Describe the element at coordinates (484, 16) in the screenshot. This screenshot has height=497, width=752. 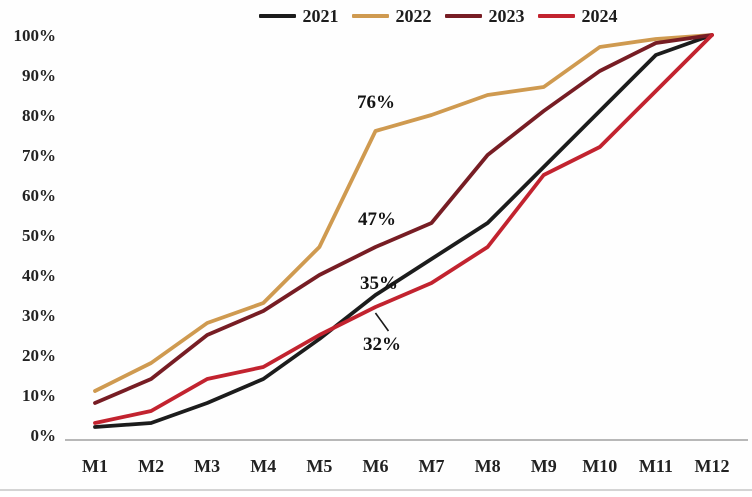
I see `legend-item-2023: 2023` at that location.